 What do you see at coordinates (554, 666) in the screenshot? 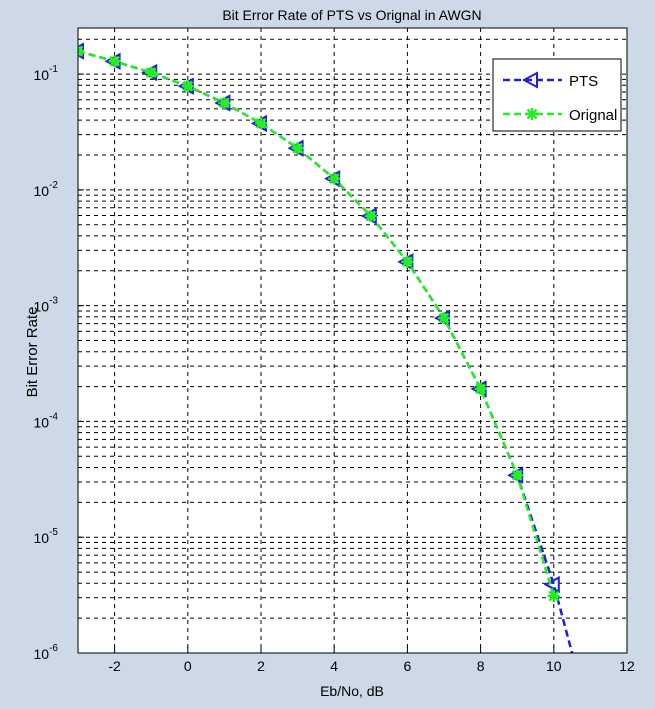
I see `x-tick-label: 10` at bounding box center [554, 666].